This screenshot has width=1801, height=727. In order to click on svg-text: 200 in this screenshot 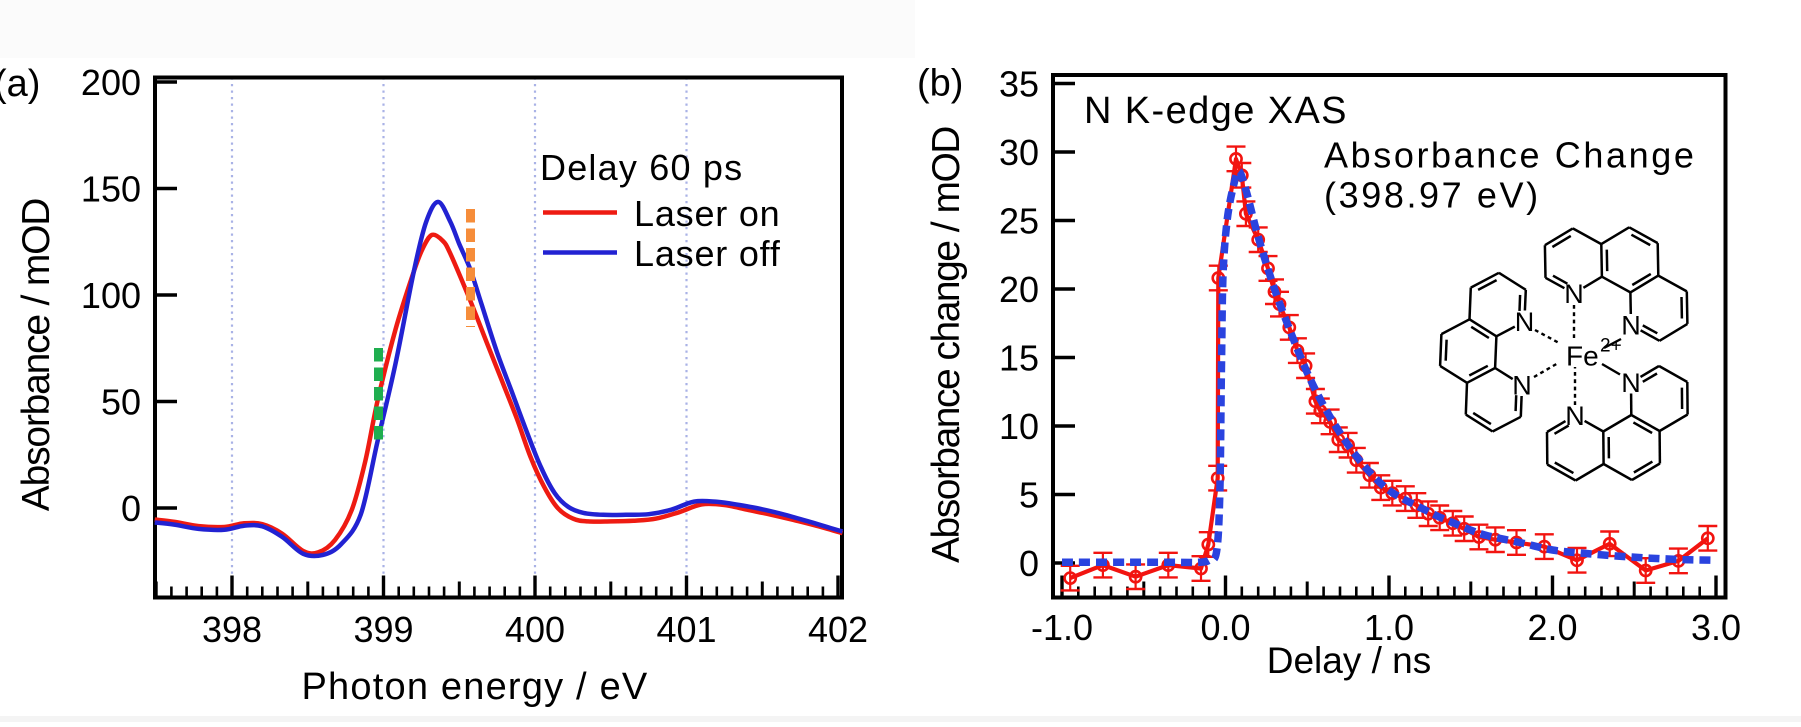, I will do `click(111, 82)`.